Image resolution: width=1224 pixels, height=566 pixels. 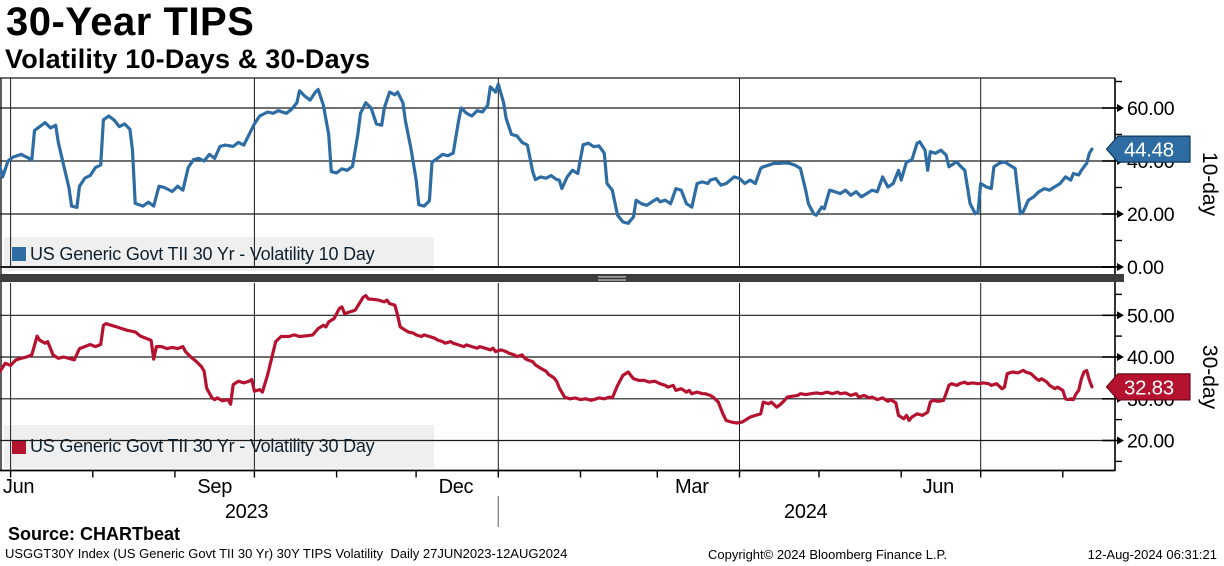 What do you see at coordinates (692, 487) in the screenshot?
I see `x-month-label: Mar` at bounding box center [692, 487].